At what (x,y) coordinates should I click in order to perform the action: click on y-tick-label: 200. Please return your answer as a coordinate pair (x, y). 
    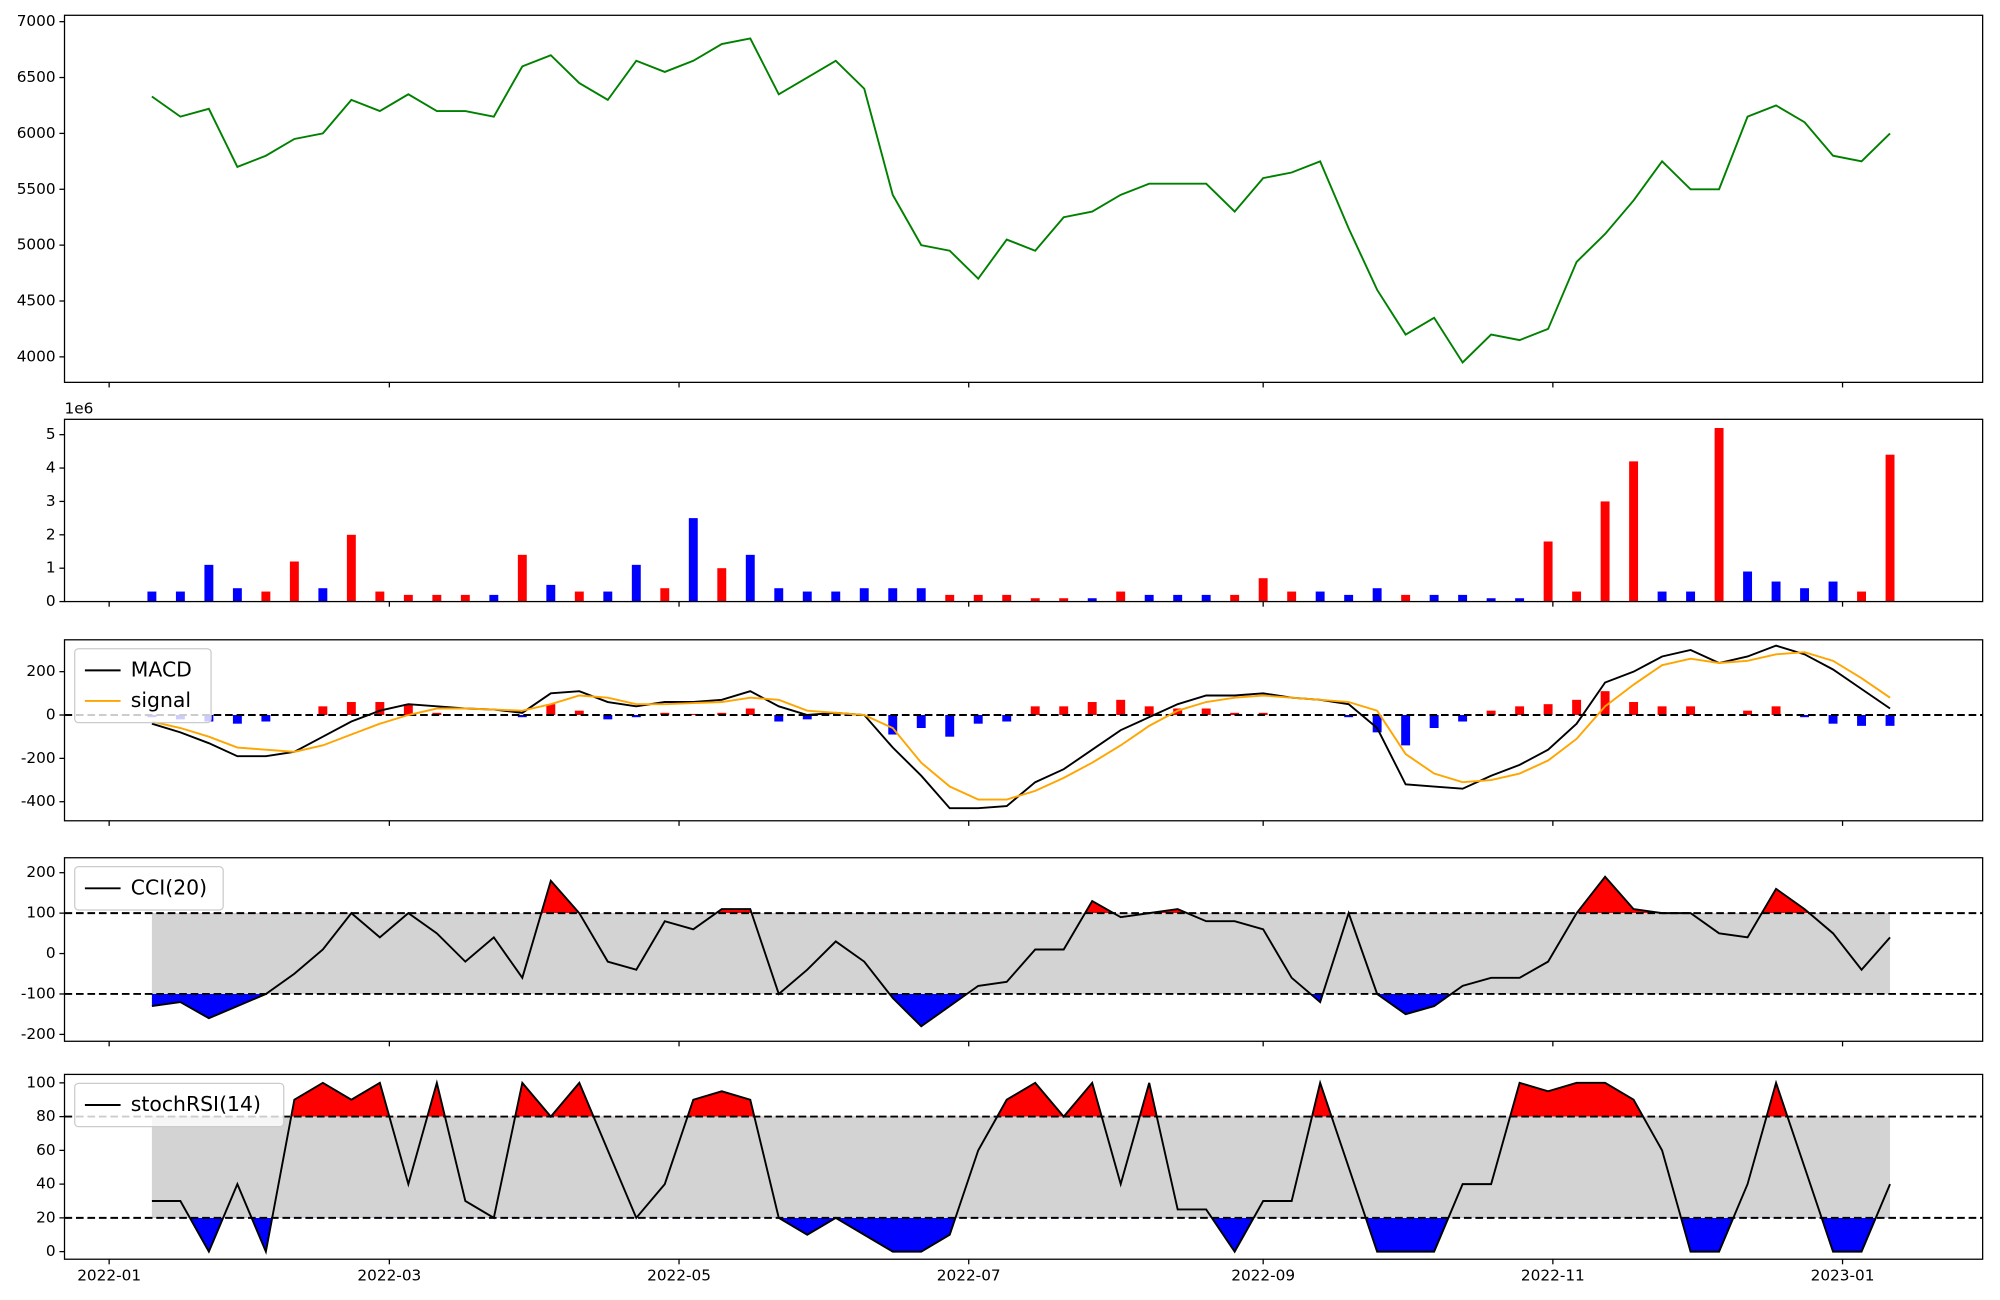
    Looking at the image, I should click on (40, 671).